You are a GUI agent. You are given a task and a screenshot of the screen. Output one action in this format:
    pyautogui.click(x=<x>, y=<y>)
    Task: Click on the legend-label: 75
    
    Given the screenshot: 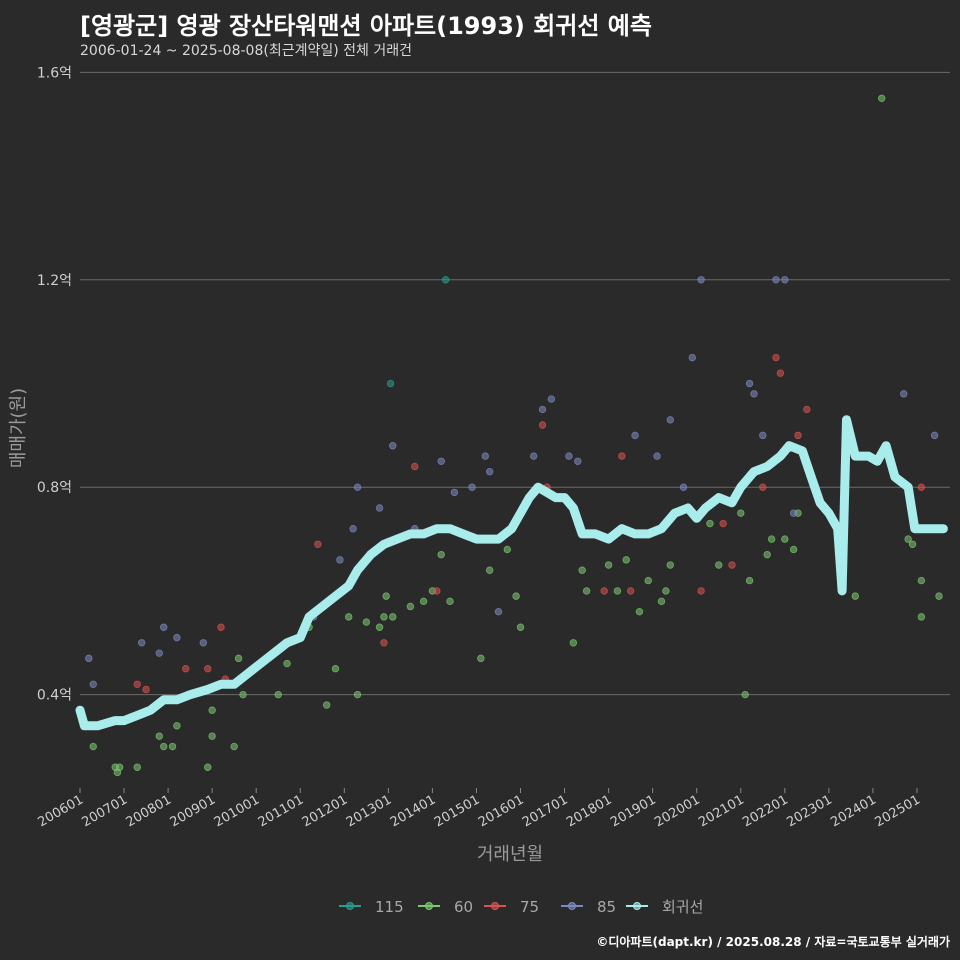 What is the action you would take?
    pyautogui.click(x=529, y=907)
    